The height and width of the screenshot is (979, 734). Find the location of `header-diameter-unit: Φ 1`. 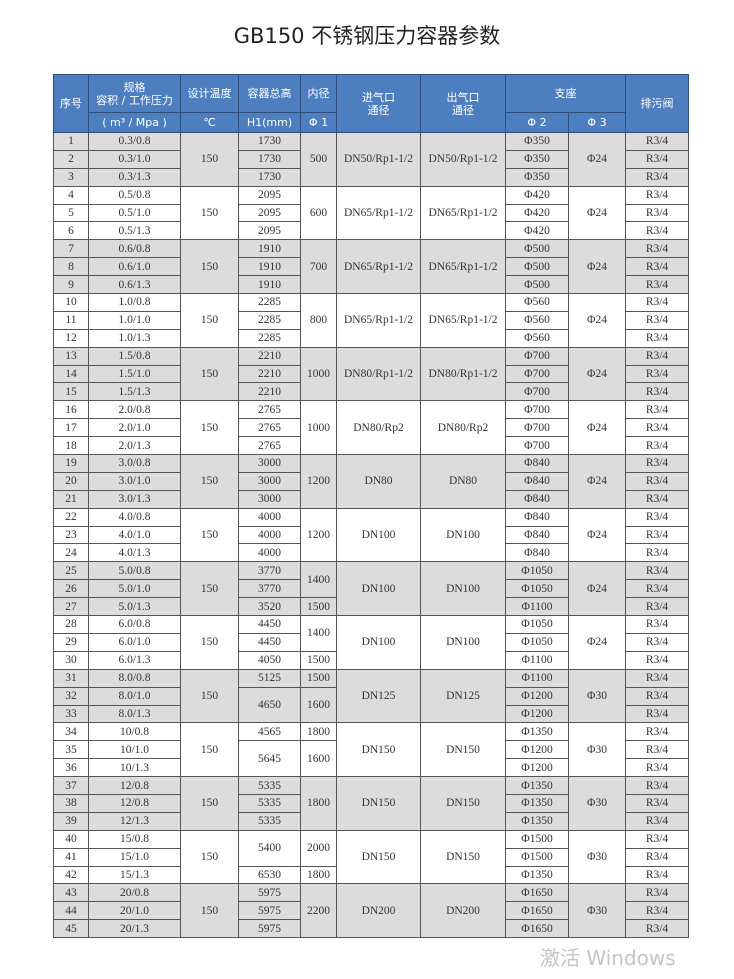

header-diameter-unit: Φ 1 is located at coordinates (318, 122).